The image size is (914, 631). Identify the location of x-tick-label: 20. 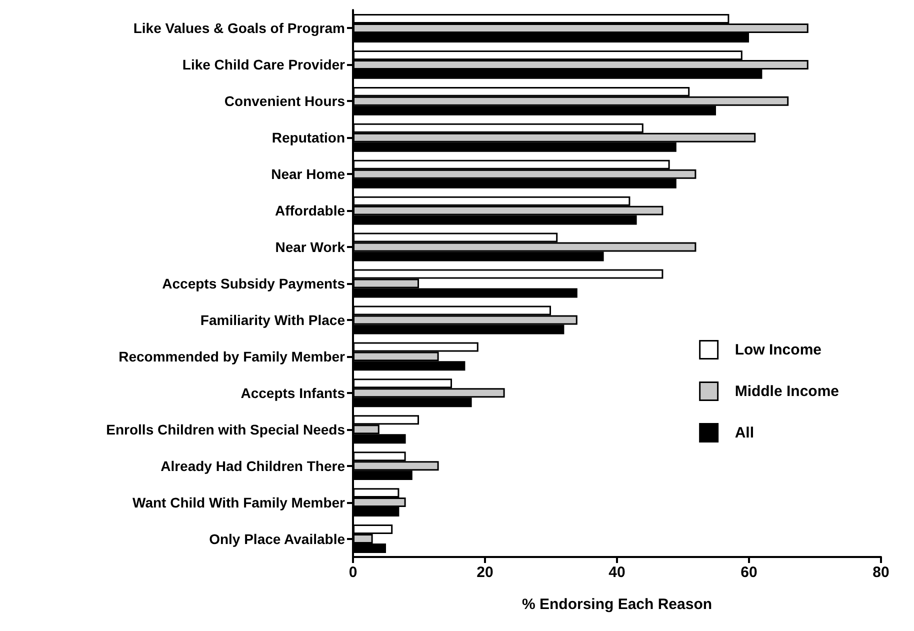
(485, 572).